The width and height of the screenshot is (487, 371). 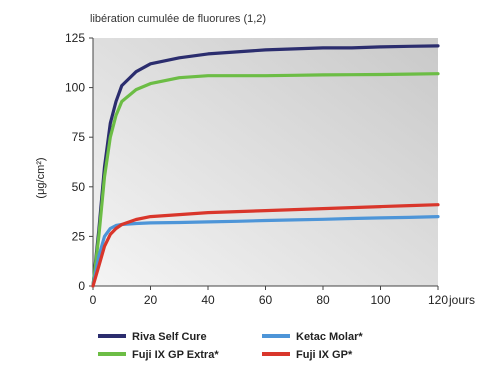 What do you see at coordinates (282, 296) in the screenshot?
I see `x-axis-ticks: 0 20 40 60 80 100 120 jours` at bounding box center [282, 296].